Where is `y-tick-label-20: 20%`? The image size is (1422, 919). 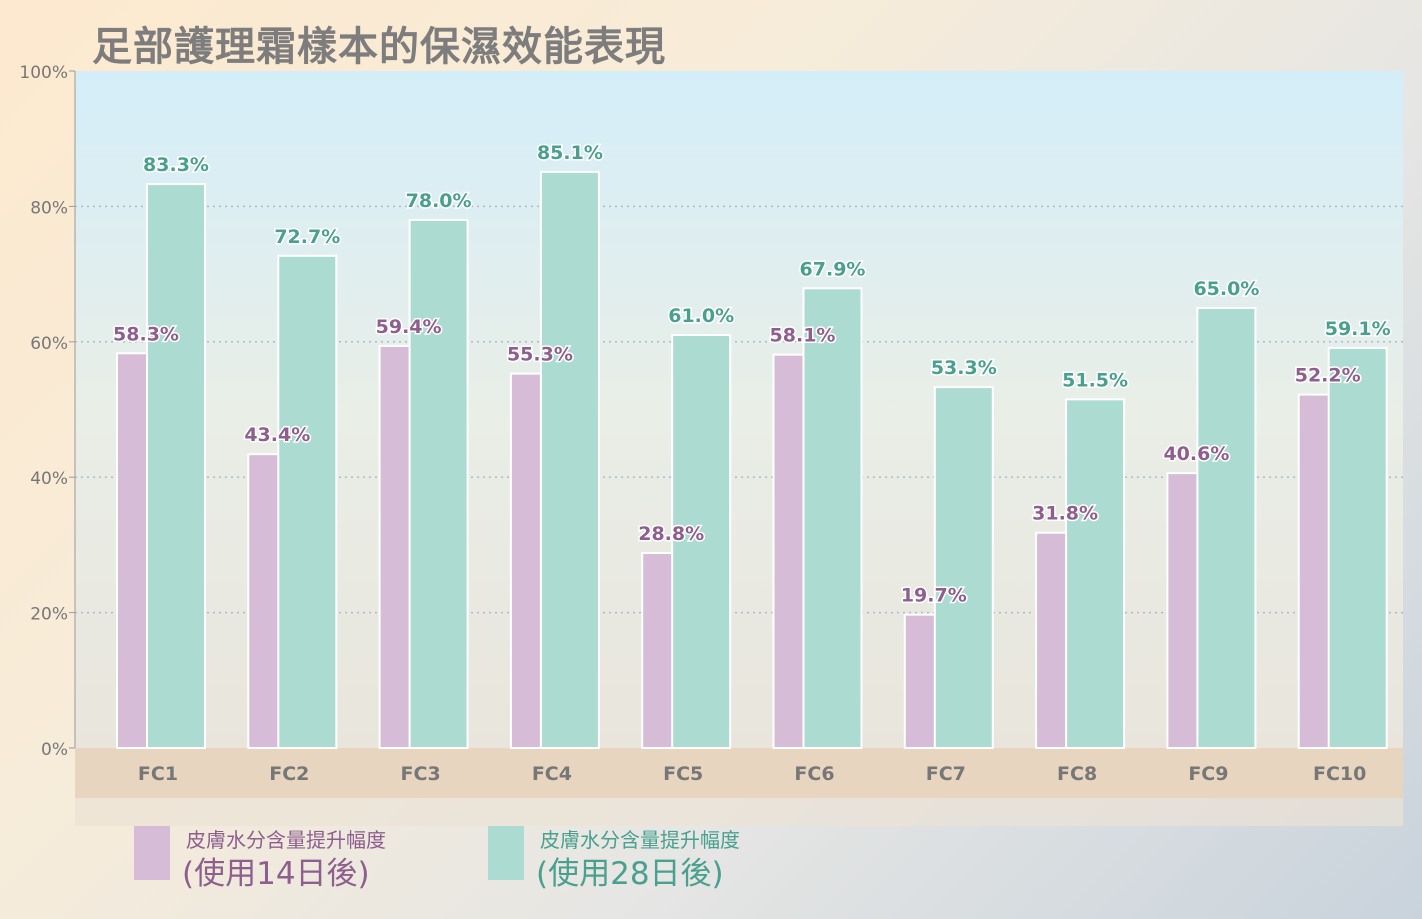 y-tick-label-20: 20% is located at coordinates (49, 615).